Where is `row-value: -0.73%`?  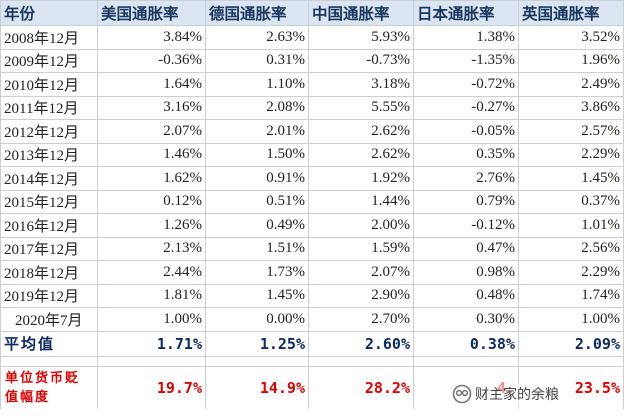 row-value: -0.73% is located at coordinates (361, 60).